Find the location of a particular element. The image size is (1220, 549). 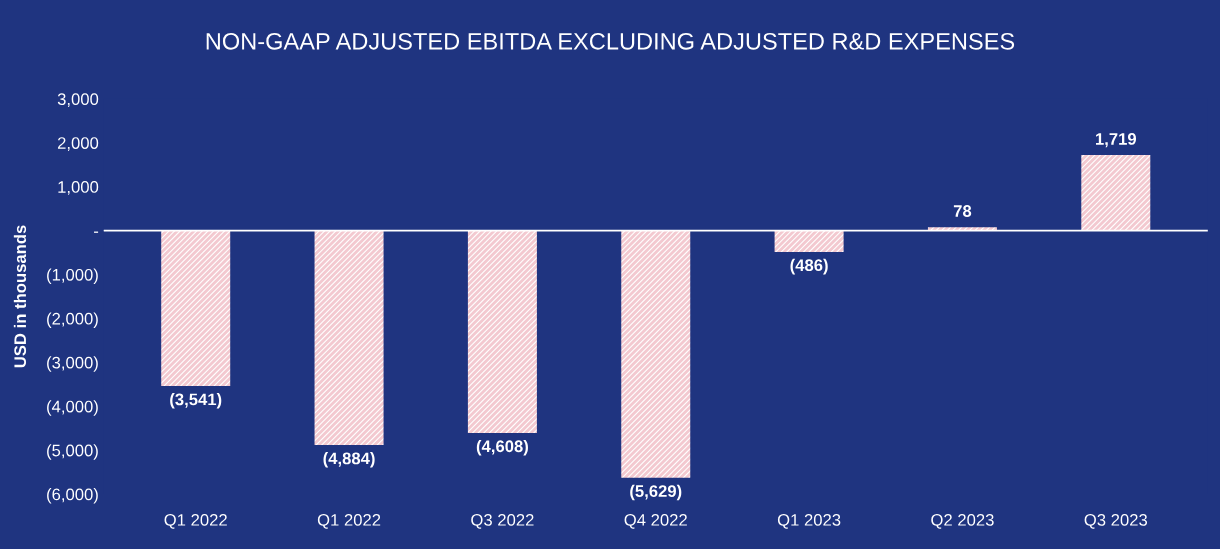

data-label: (4,884) is located at coordinates (349, 460).